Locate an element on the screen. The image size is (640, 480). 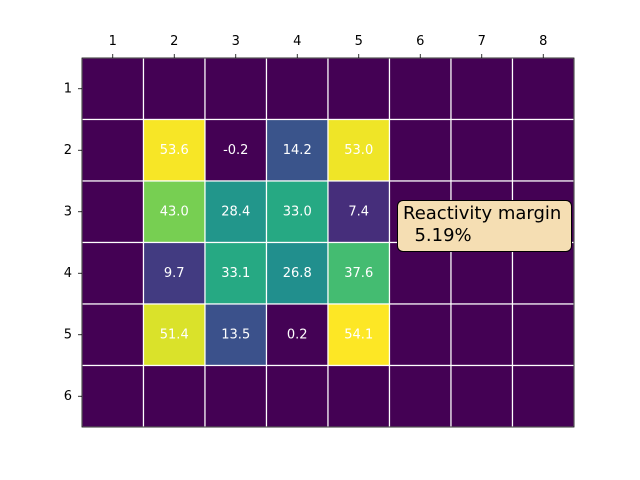
cell-value-label-r2-c2: 53.6 is located at coordinates (174, 150).